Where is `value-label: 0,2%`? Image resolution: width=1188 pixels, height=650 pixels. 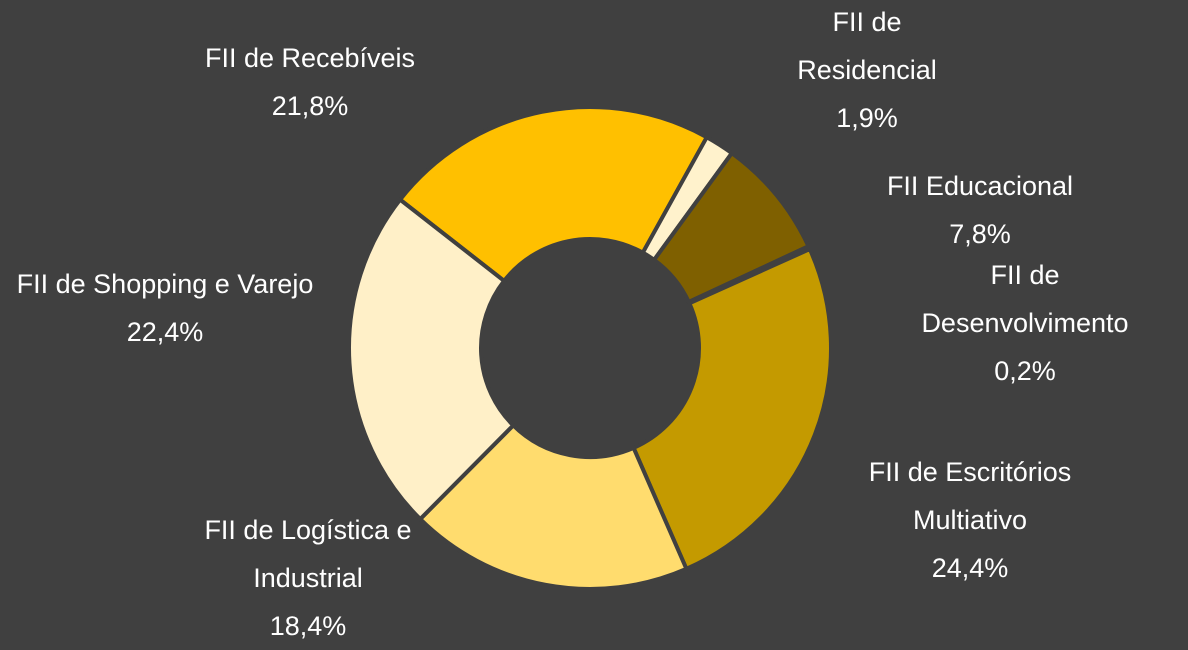
value-label: 0,2% is located at coordinates (1025, 371).